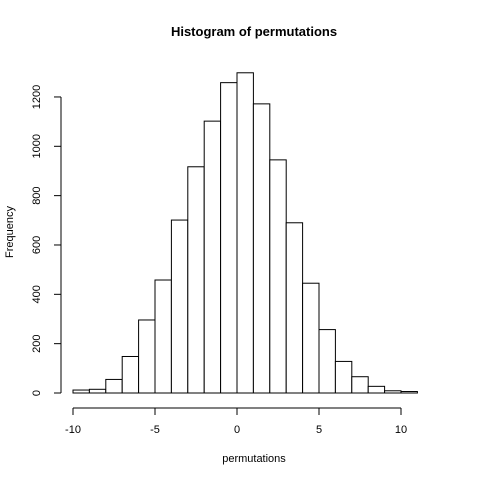  What do you see at coordinates (10, 232) in the screenshot?
I see `y-axis-label: Frequency` at bounding box center [10, 232].